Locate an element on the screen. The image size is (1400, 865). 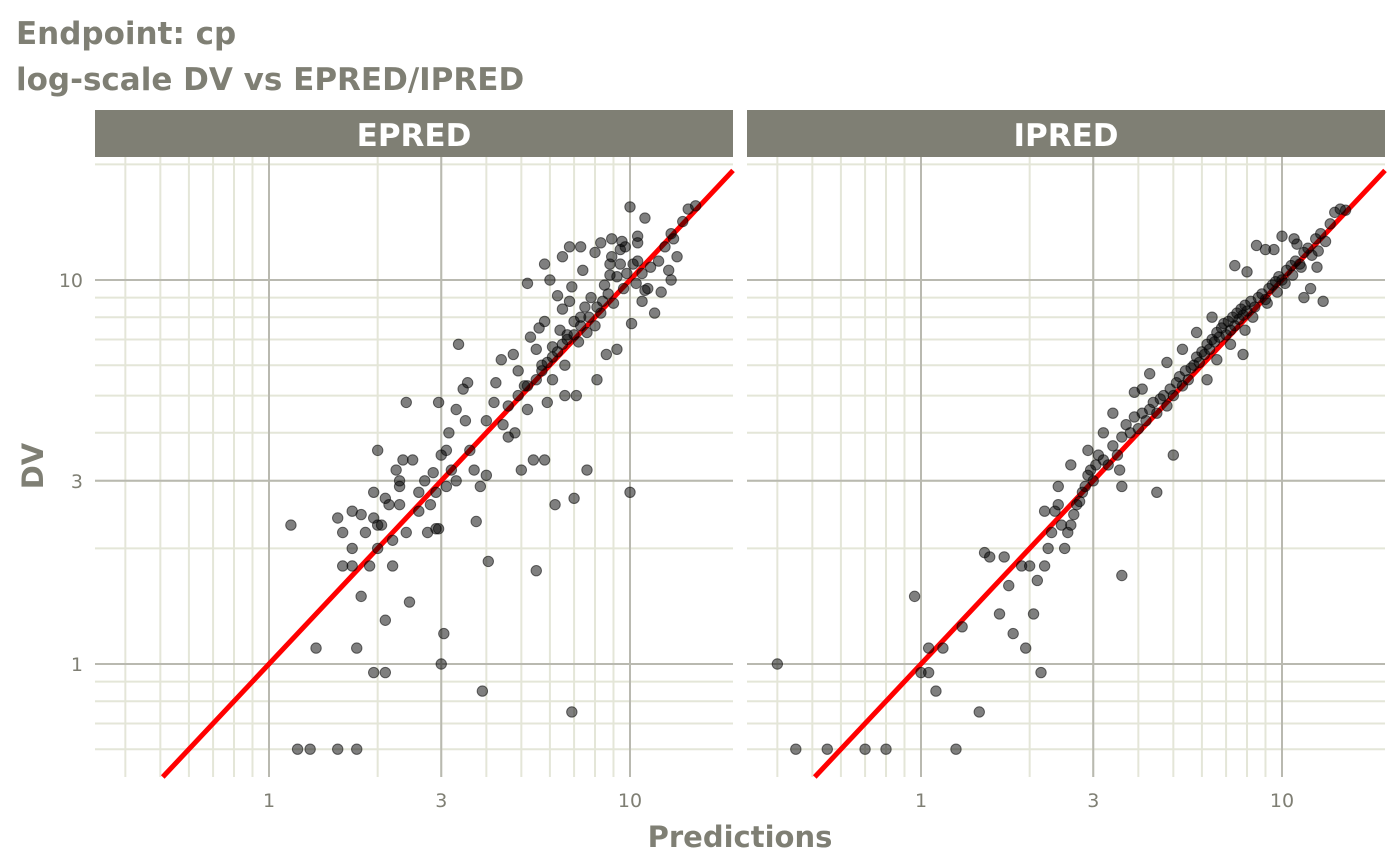
plot-title: Endpoint: cp is located at coordinates (126, 34).